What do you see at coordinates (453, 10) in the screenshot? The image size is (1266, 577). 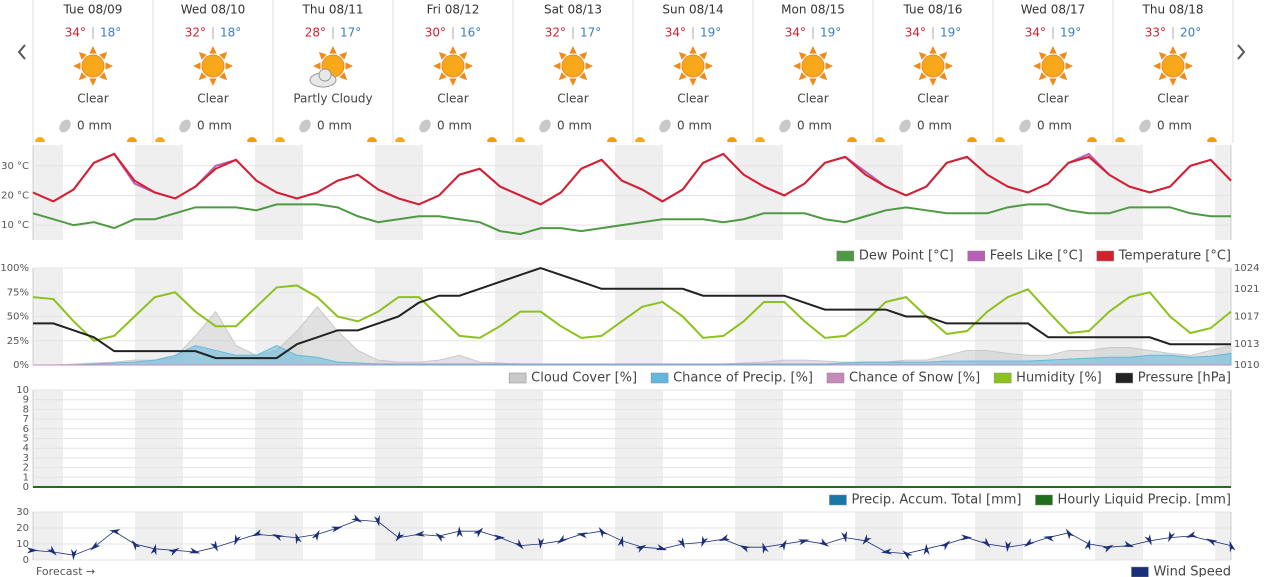 I see `day-label: Fri 08/12` at bounding box center [453, 10].